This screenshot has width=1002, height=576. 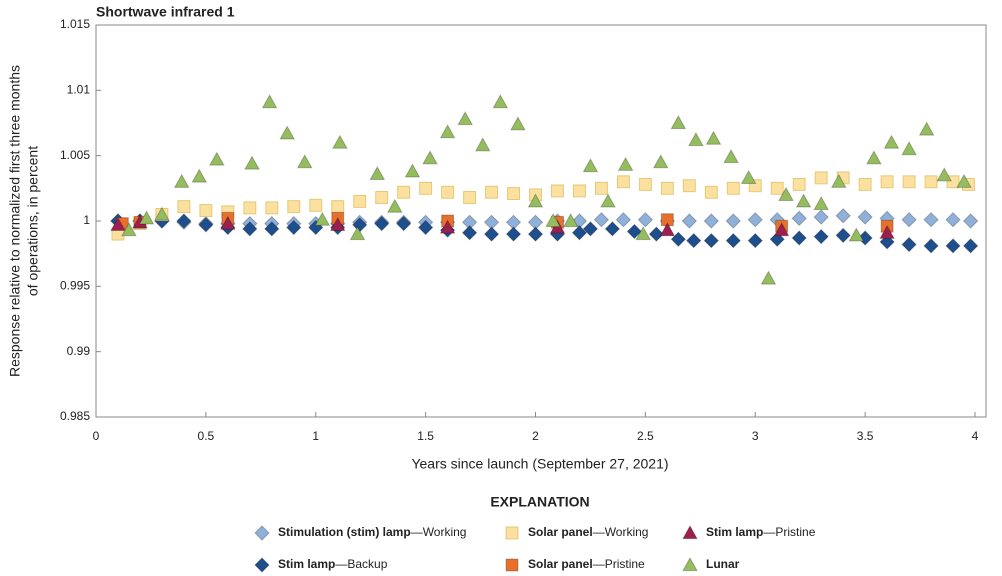 I want to click on legend-label: Solar panel—Working, so click(x=588, y=532).